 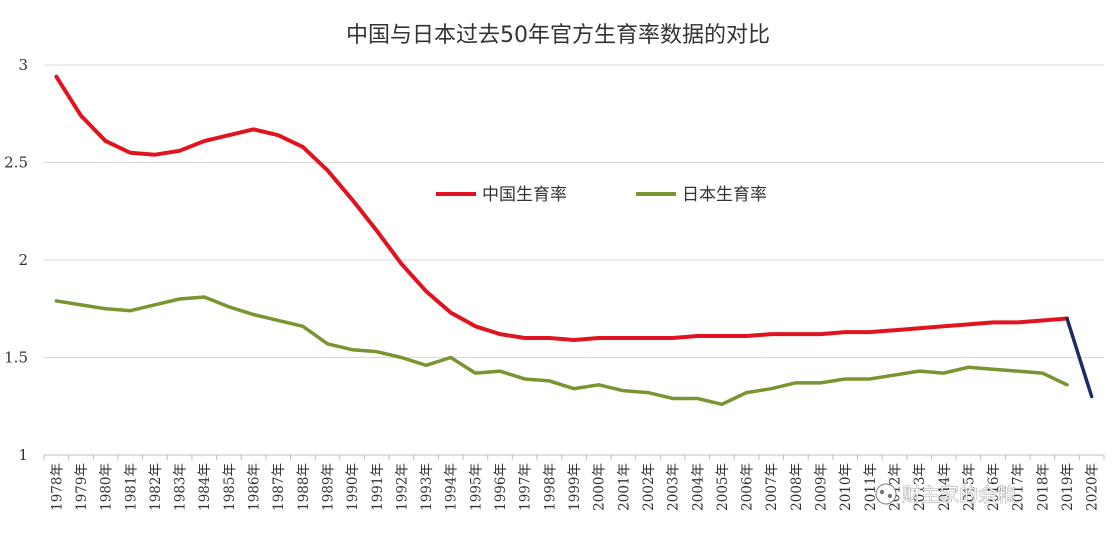 What do you see at coordinates (402, 487) in the screenshot?
I see `x-tick-label: 1992年` at bounding box center [402, 487].